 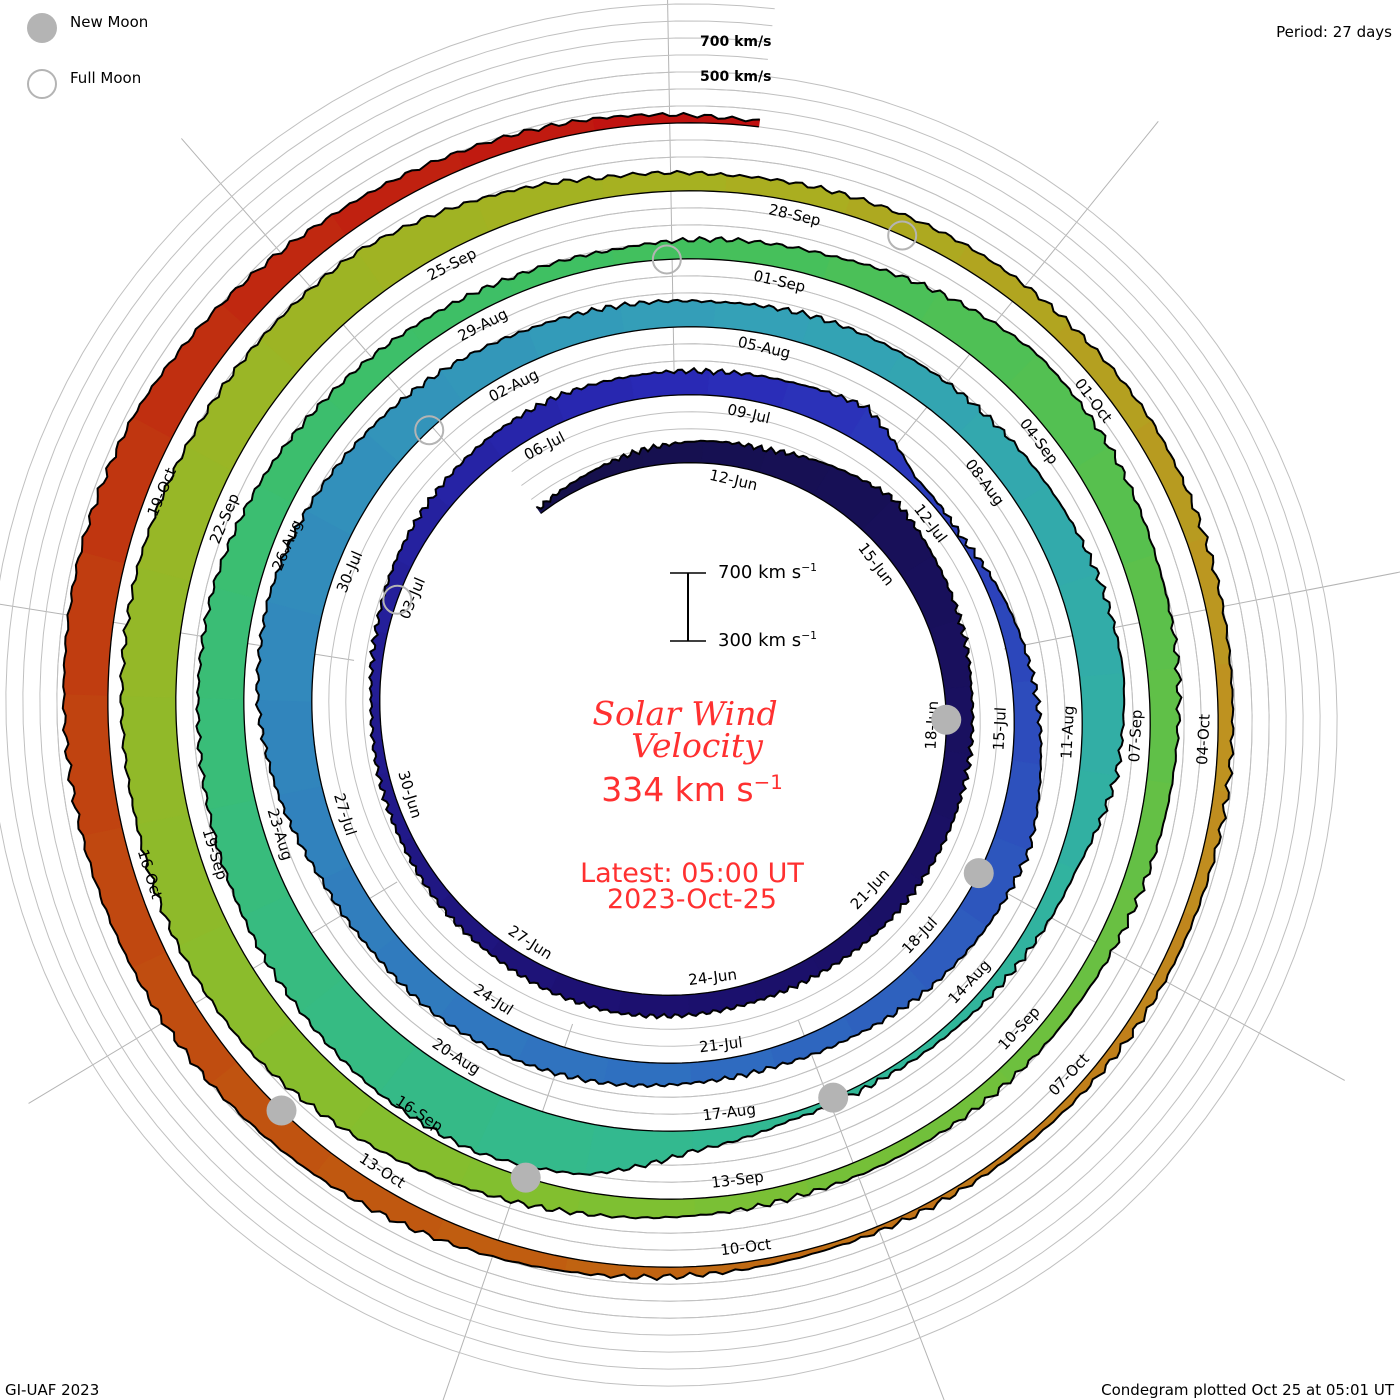 What do you see at coordinates (745, 1247) in the screenshot?
I see `date-label: 10-Oct` at bounding box center [745, 1247].